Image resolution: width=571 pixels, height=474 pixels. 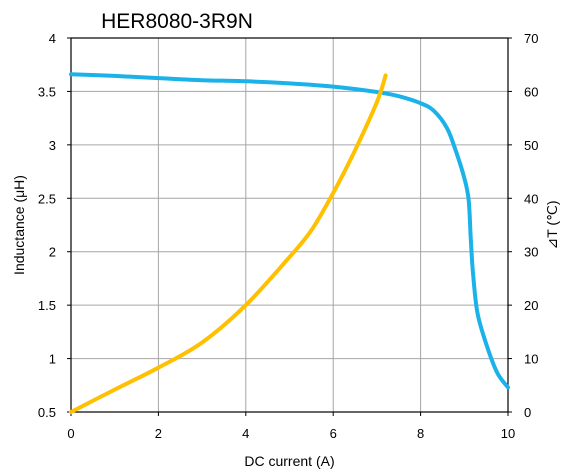 I want to click on y-left-tick-label: 0.5, so click(x=47, y=412).